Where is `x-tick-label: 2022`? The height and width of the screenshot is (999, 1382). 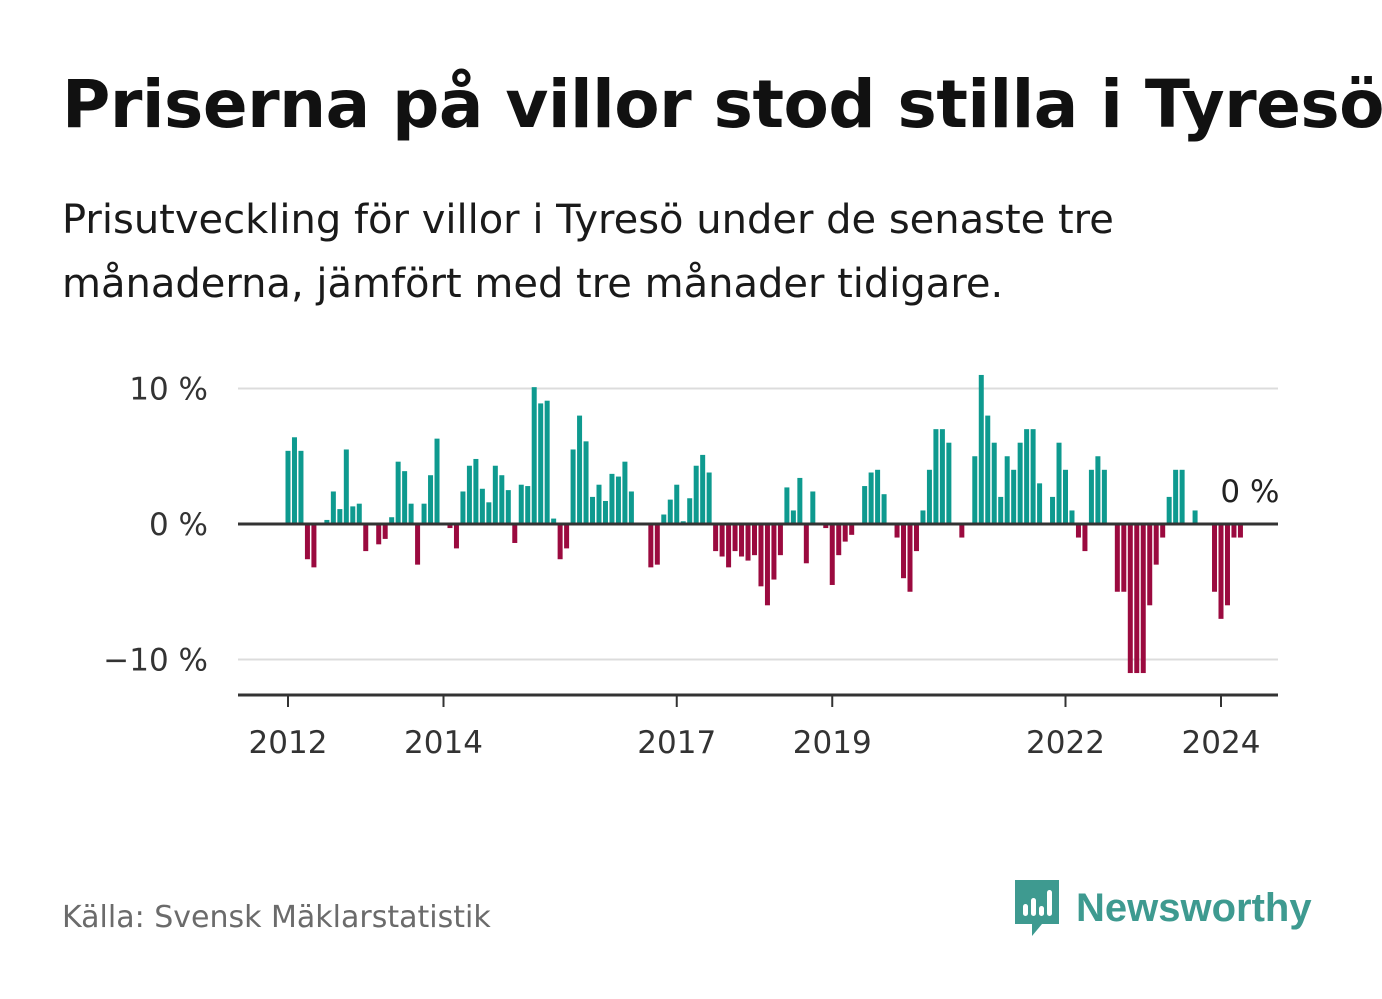 x-tick-label: 2022 is located at coordinates (1065, 743).